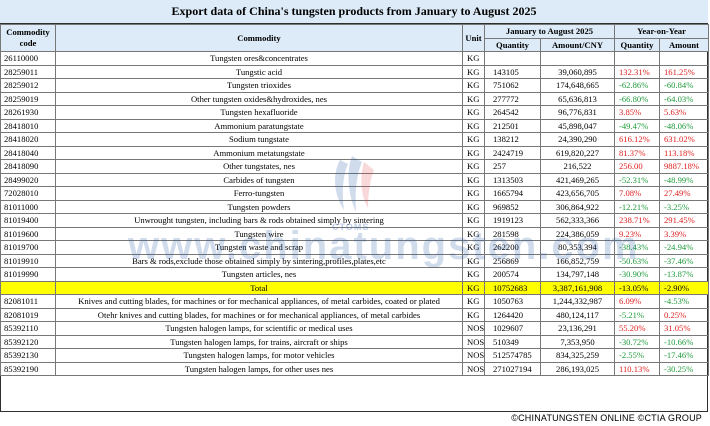 Image resolution: width=710 pixels, height=426 pixels. I want to click on commodity-code-cell: 81019990, so click(28, 274).